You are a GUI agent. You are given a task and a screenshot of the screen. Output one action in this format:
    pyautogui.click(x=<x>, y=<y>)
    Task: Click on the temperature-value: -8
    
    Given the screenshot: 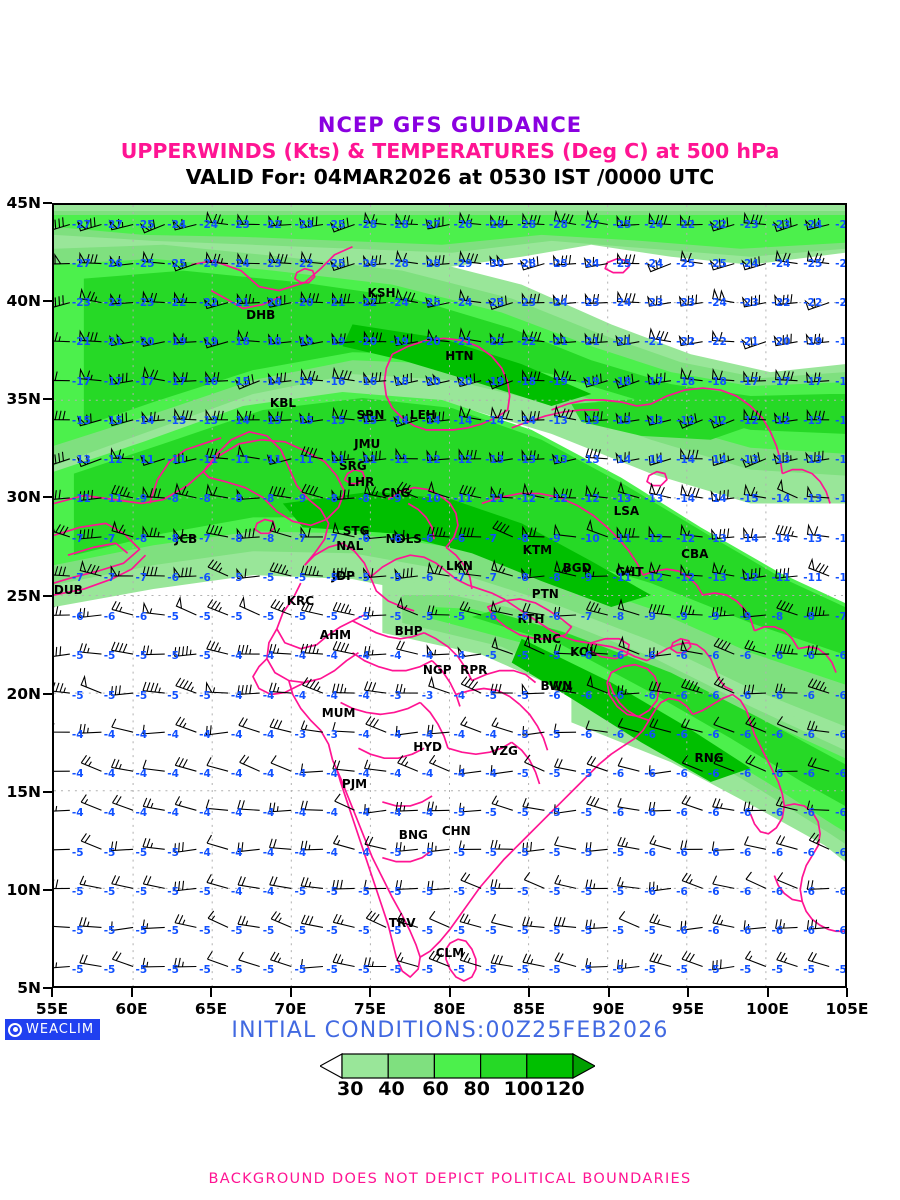 What is the action you would take?
    pyautogui.click(x=554, y=577)
    